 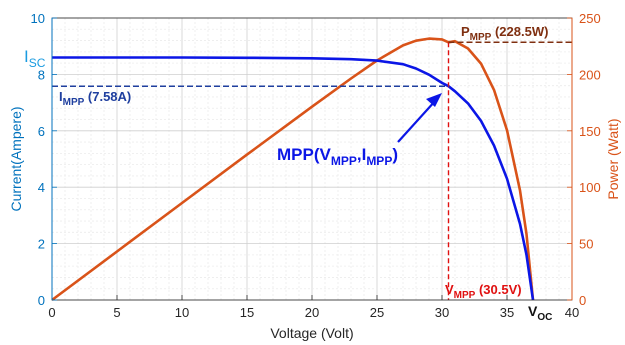 I want to click on y-left-tick-label: 6, so click(x=41, y=131).